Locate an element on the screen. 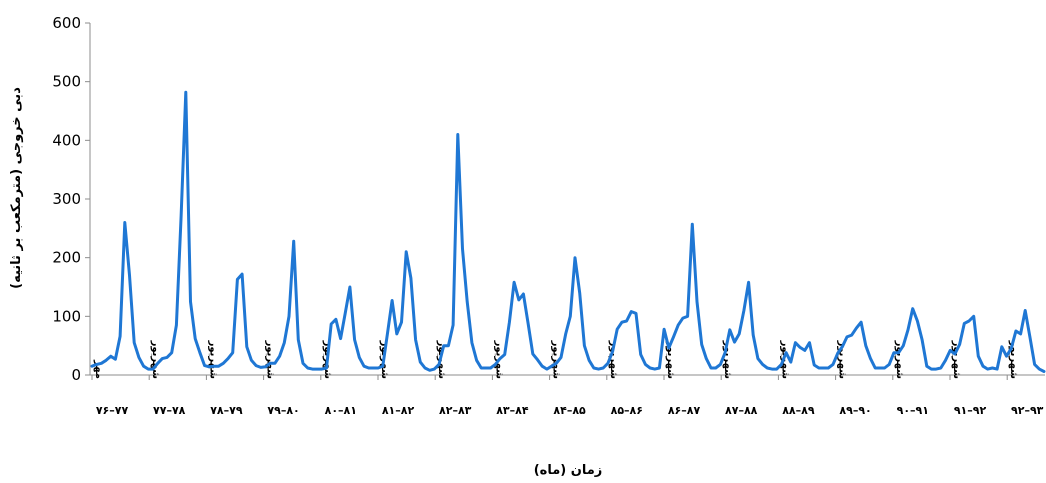 The image size is (1046, 483). x-axis-title: زمان (ماه) is located at coordinates (568, 470).